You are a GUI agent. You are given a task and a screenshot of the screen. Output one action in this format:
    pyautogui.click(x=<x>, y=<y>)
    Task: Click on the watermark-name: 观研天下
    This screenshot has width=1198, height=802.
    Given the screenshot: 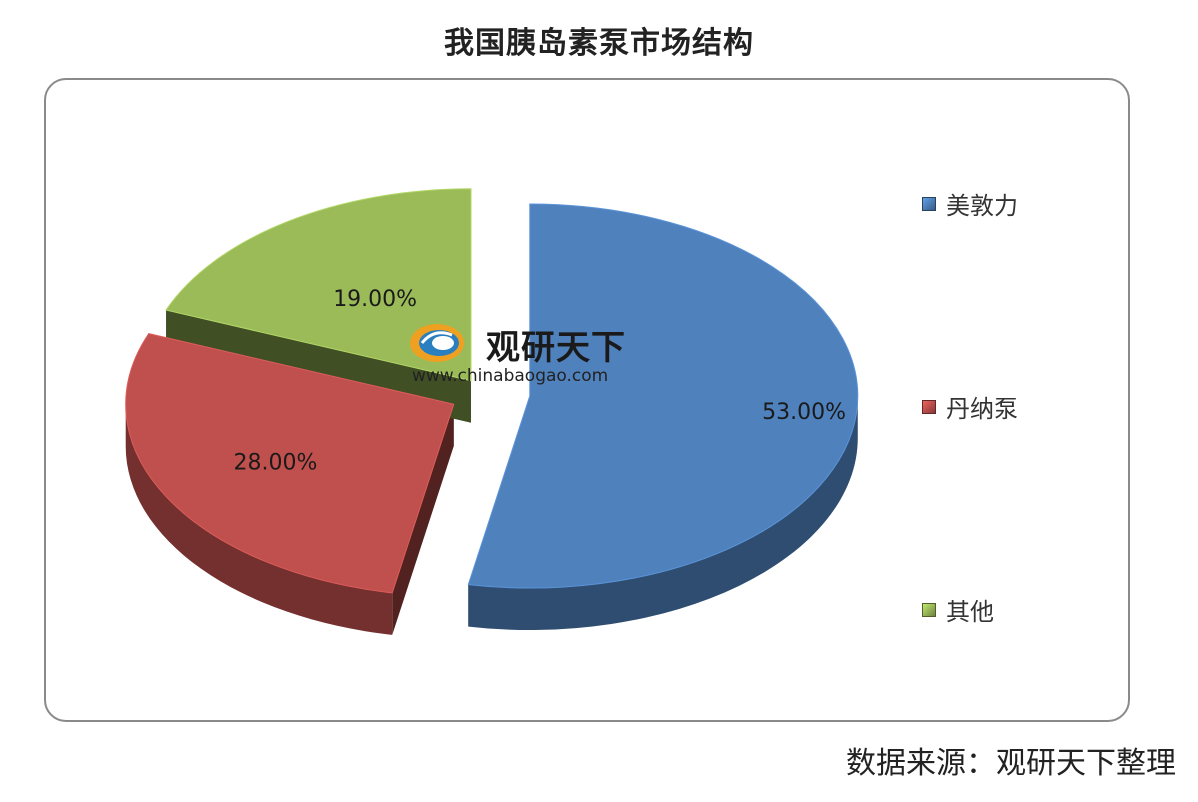 What is the action you would take?
    pyautogui.click(x=556, y=348)
    